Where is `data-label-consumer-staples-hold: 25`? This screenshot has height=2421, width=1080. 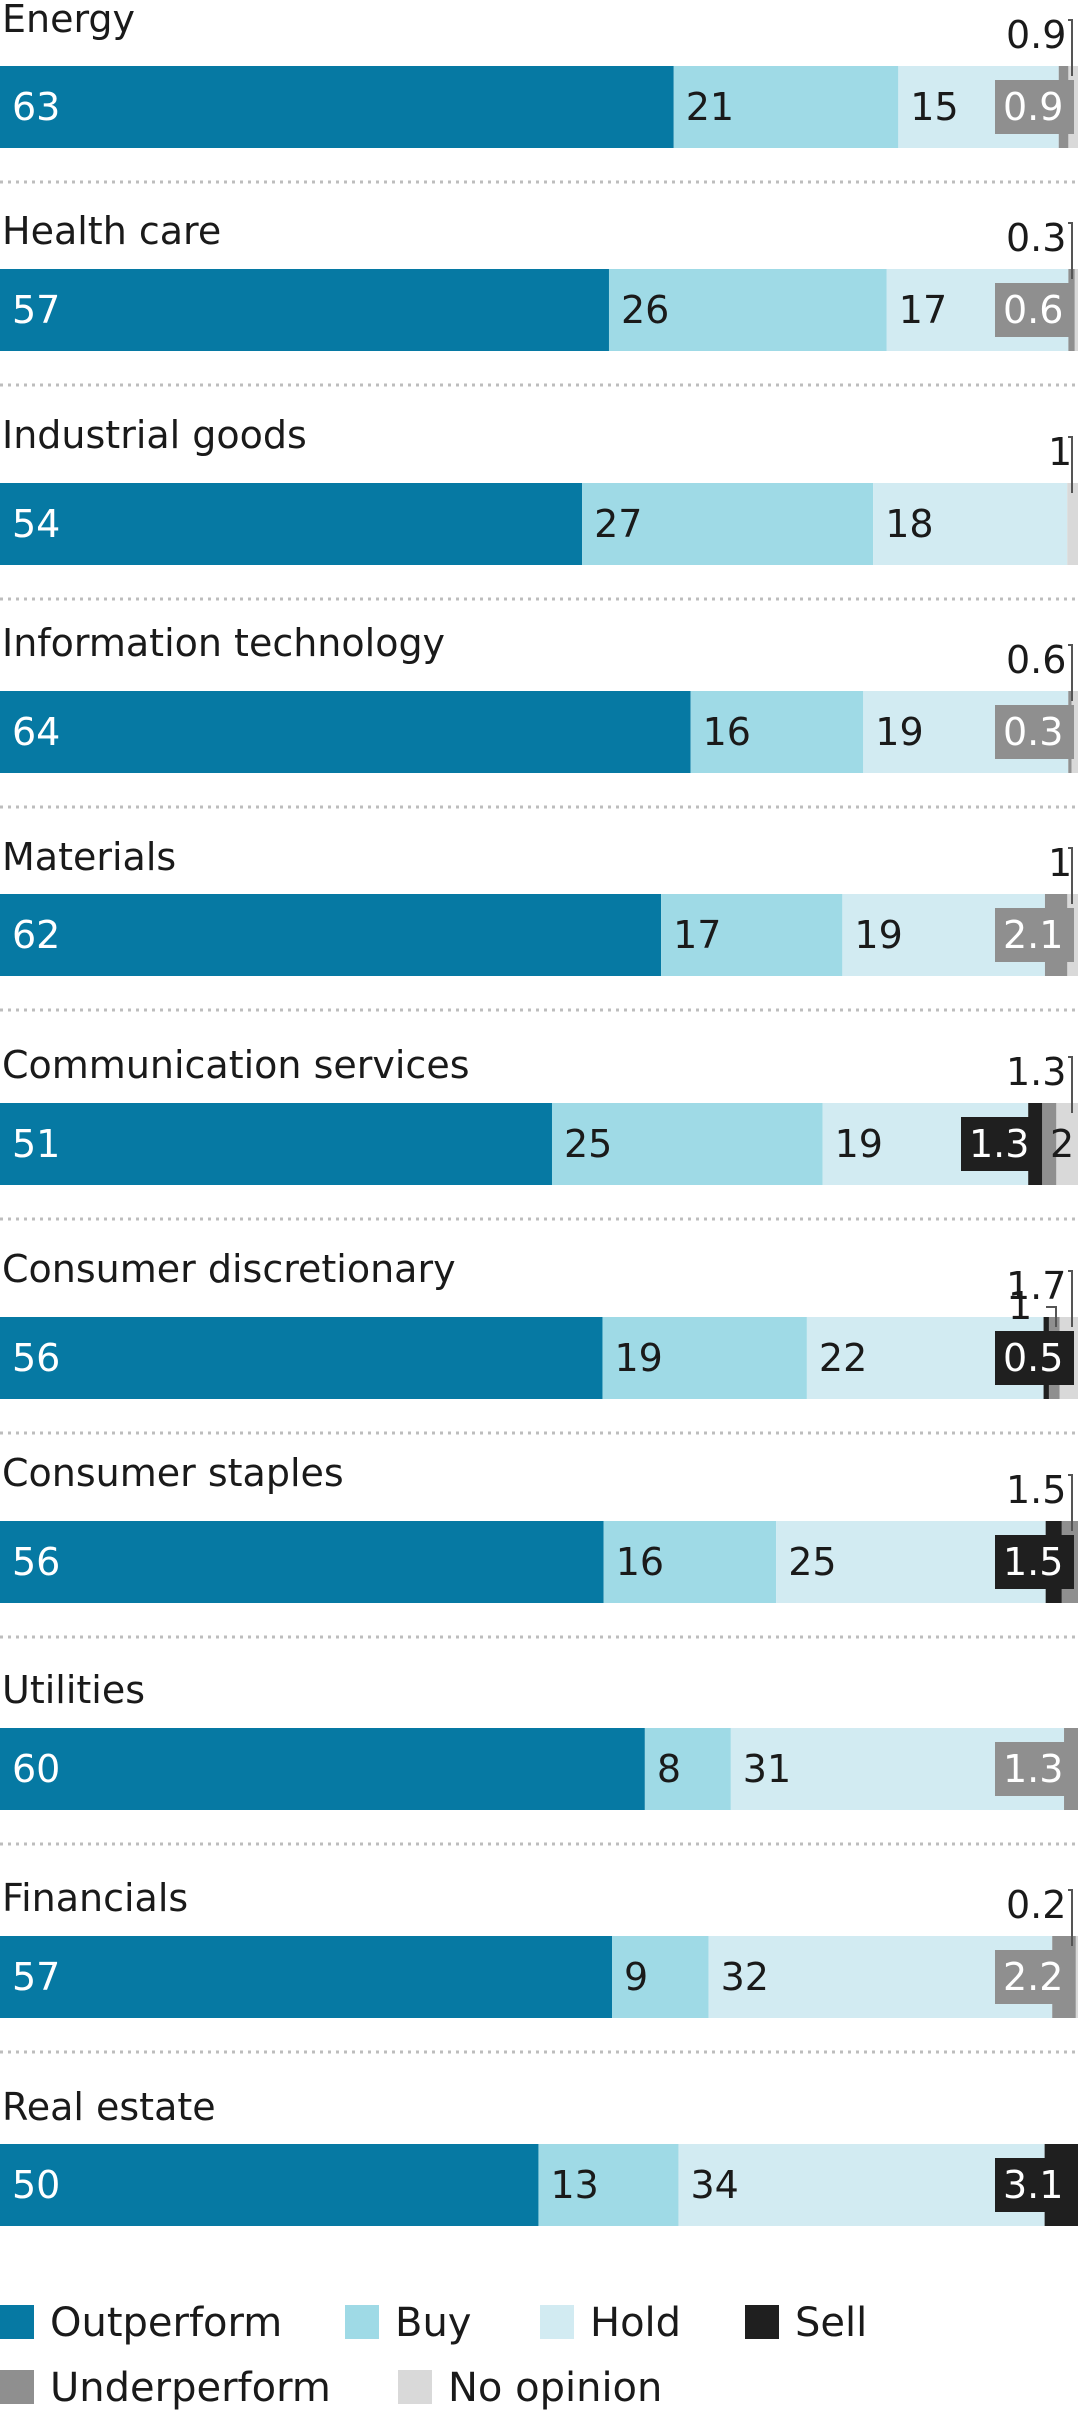 data-label-consumer-staples-hold: 25 is located at coordinates (812, 1562).